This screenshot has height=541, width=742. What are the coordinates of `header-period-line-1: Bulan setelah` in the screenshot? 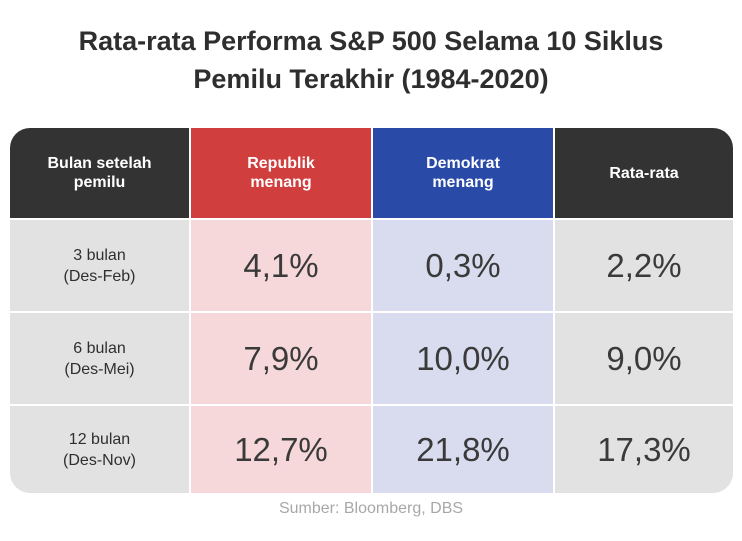 It's located at (99, 163).